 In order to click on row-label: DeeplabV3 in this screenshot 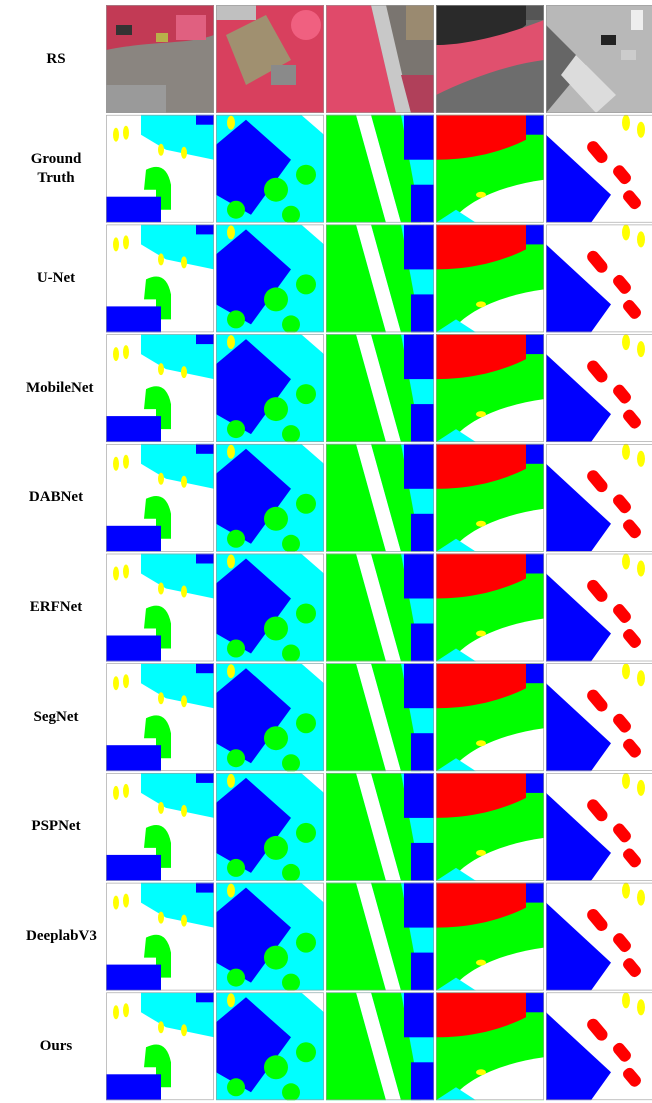, I will do `click(56, 937)`.